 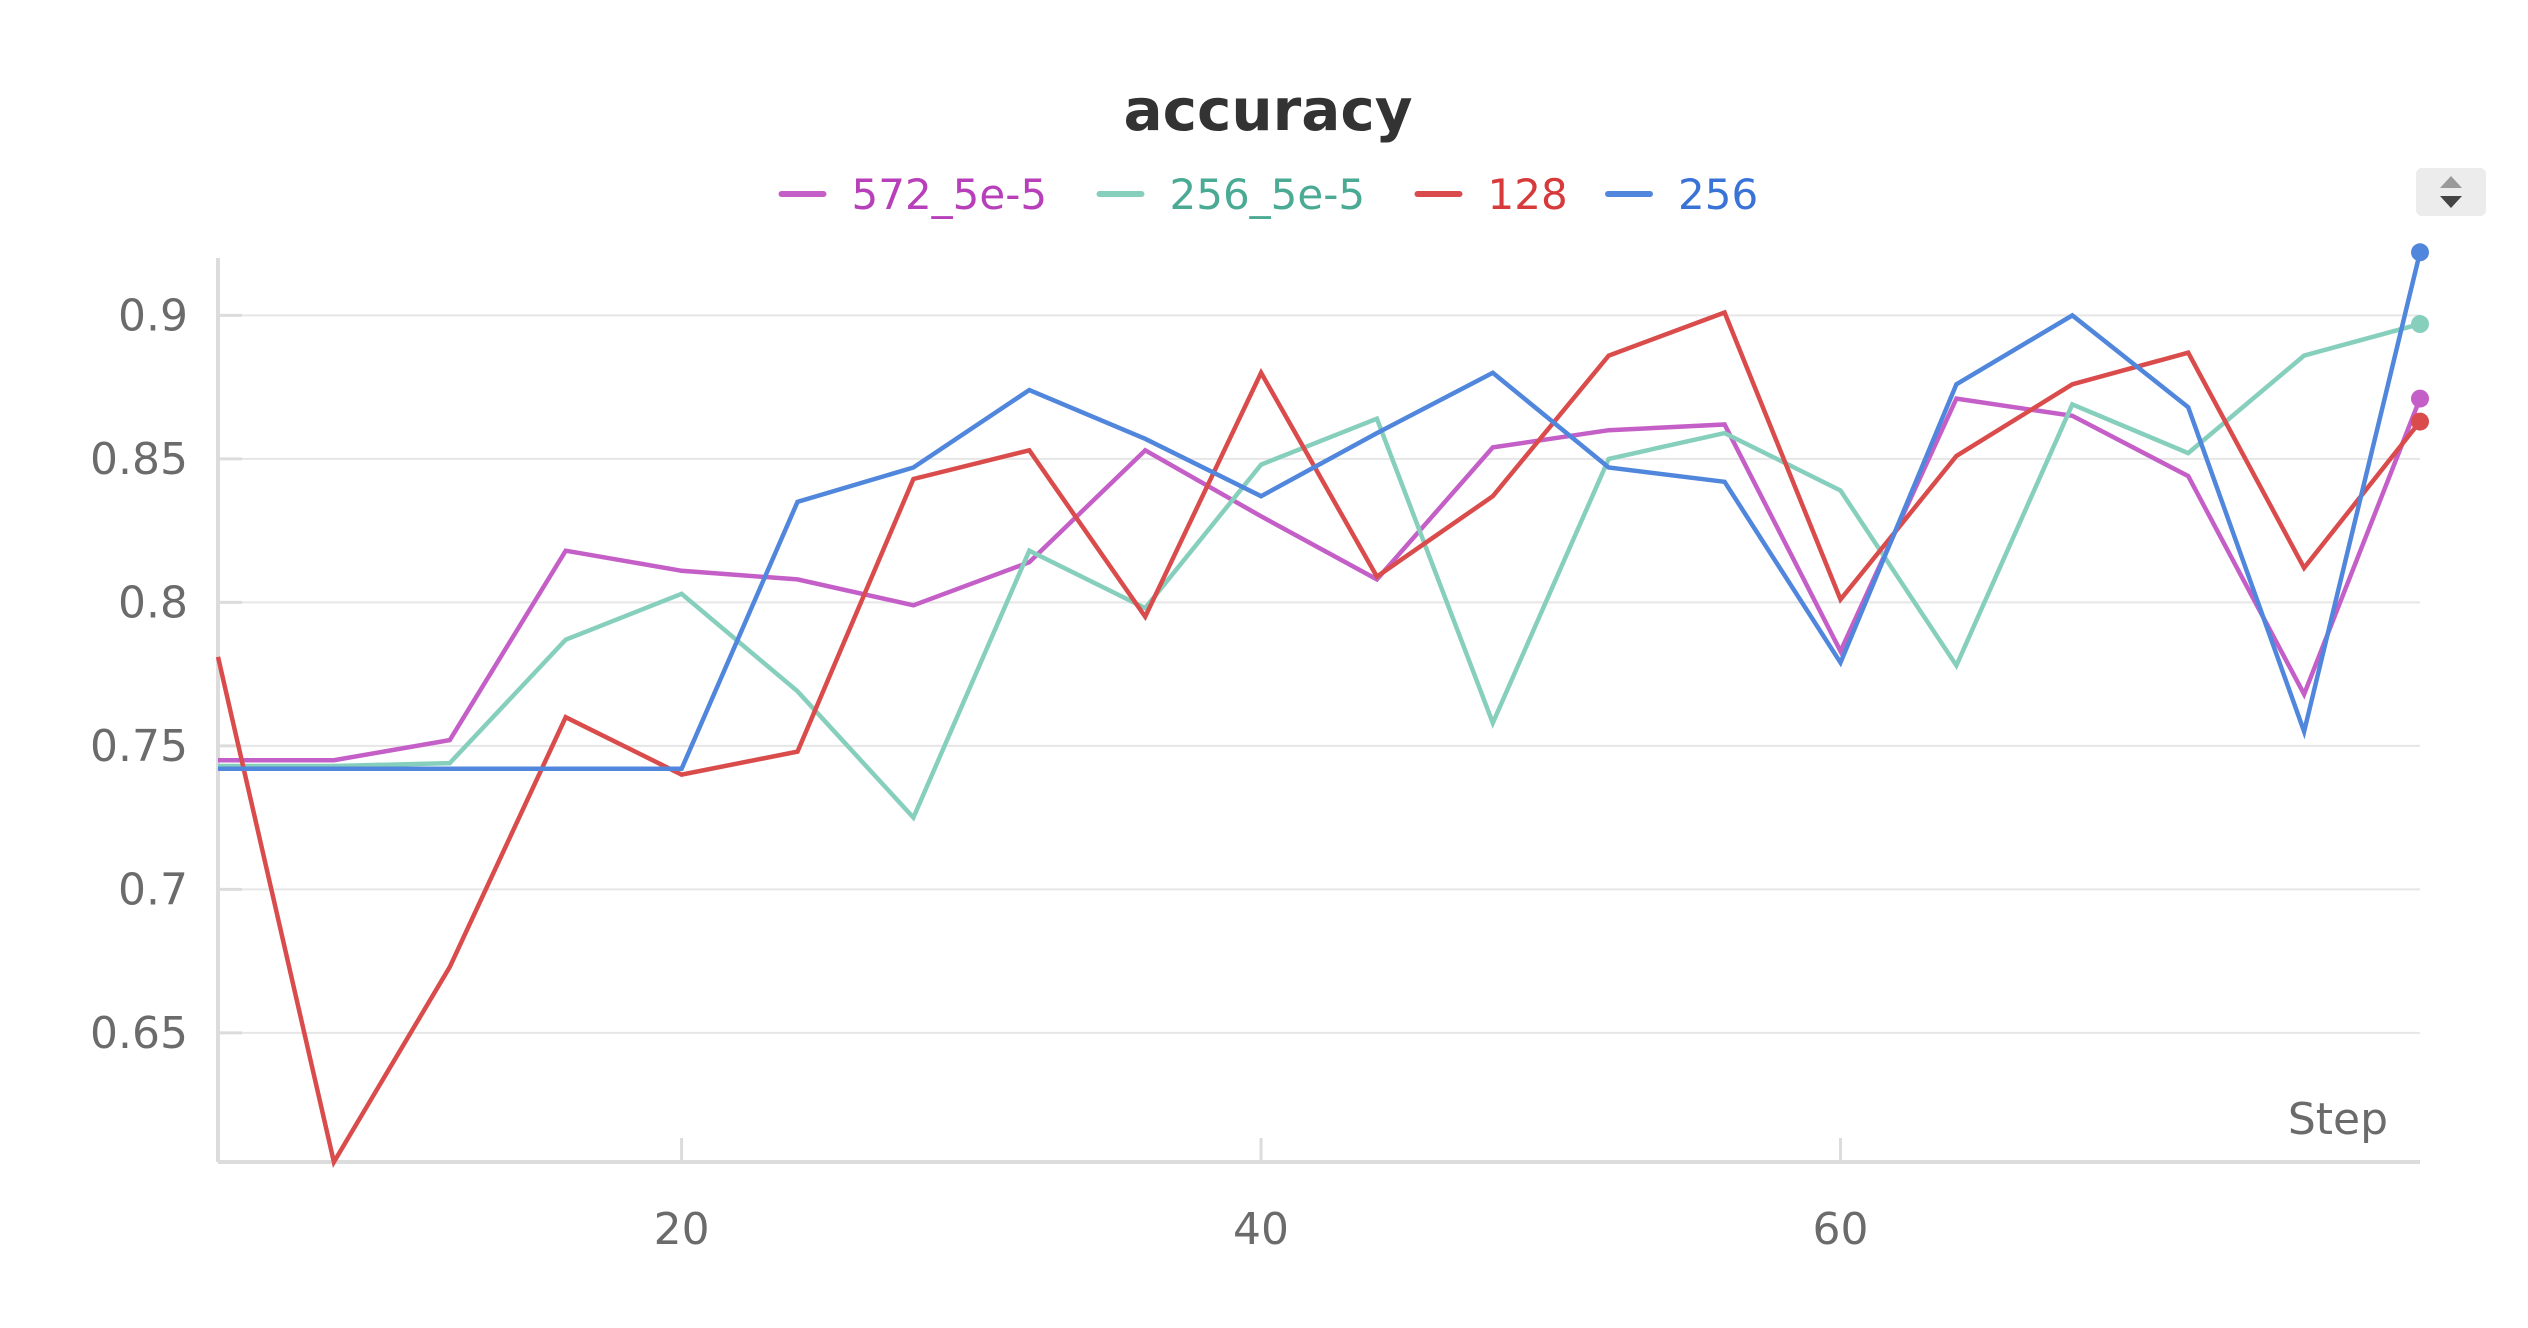 I want to click on x-tick-label: 40, so click(x=1261, y=1229).